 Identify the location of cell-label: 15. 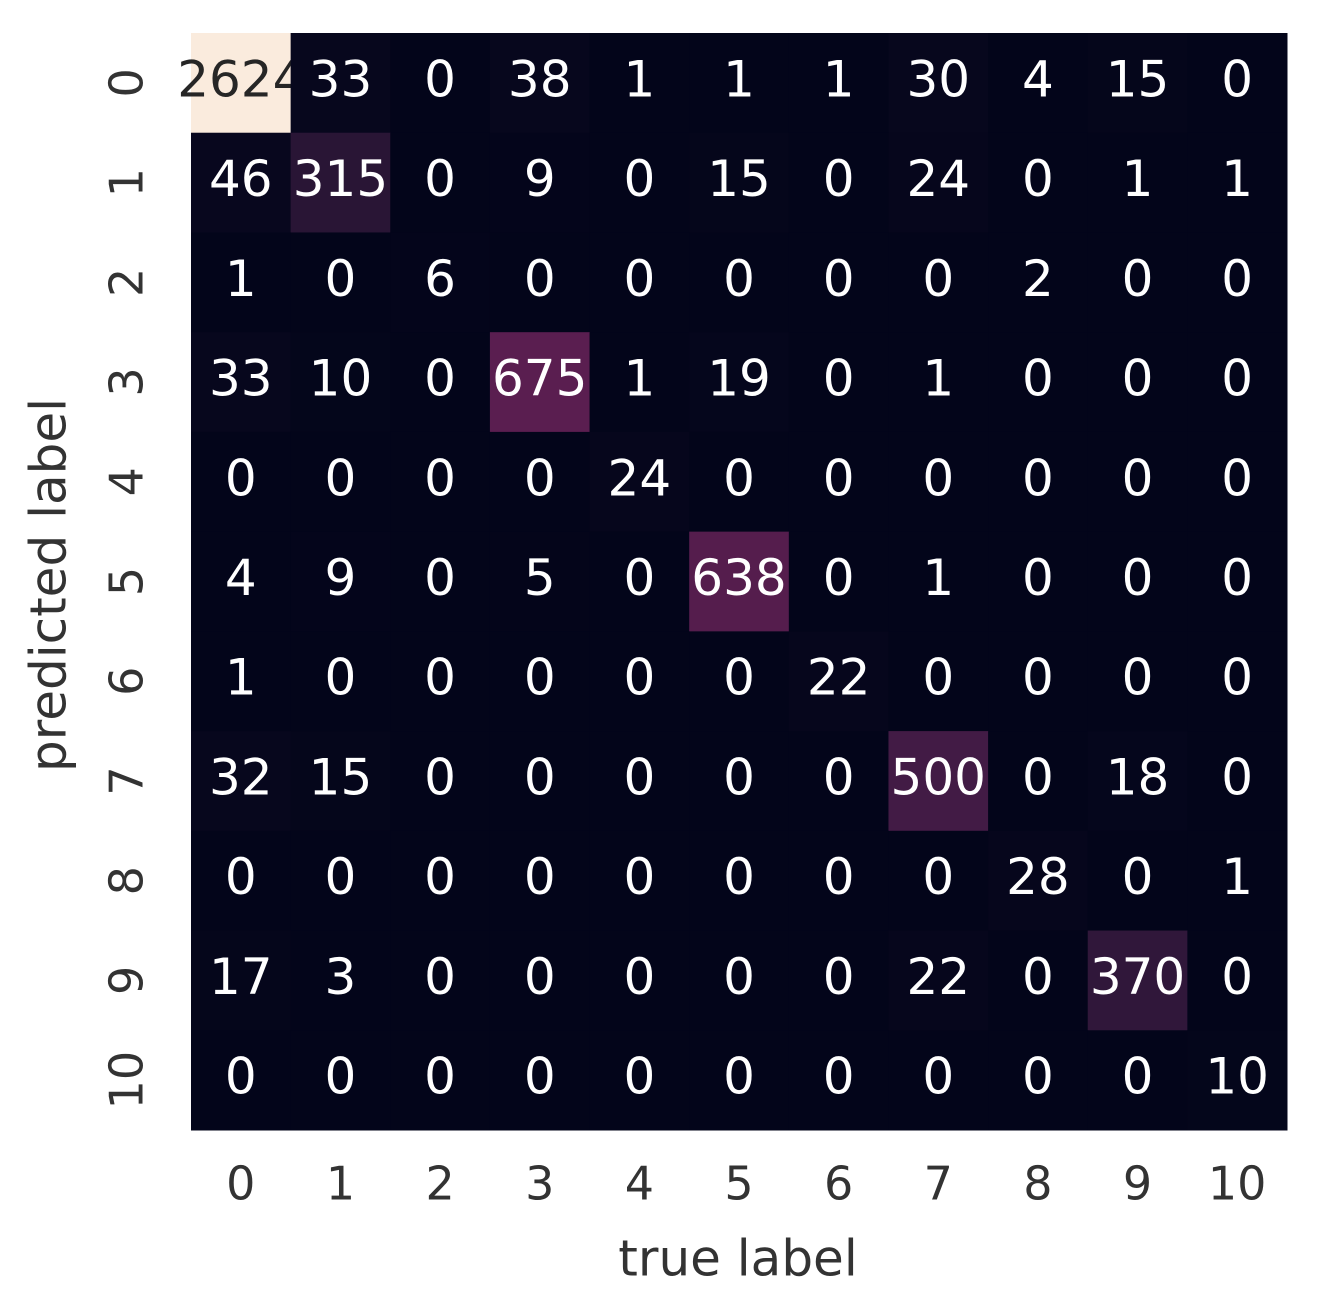
(739, 179).